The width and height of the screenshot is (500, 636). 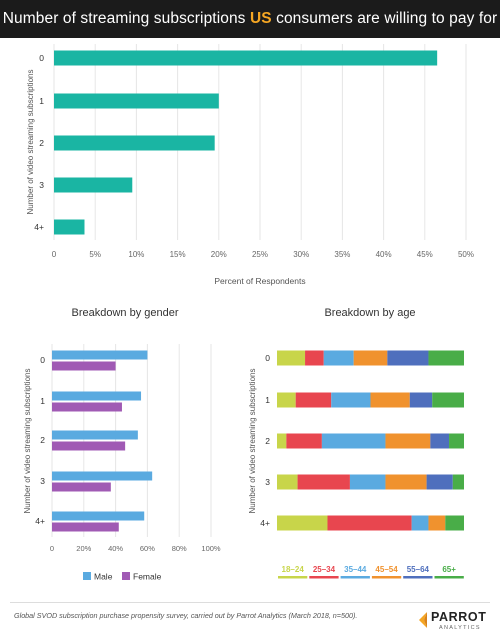 I want to click on title-highlight: US, so click(x=260, y=18).